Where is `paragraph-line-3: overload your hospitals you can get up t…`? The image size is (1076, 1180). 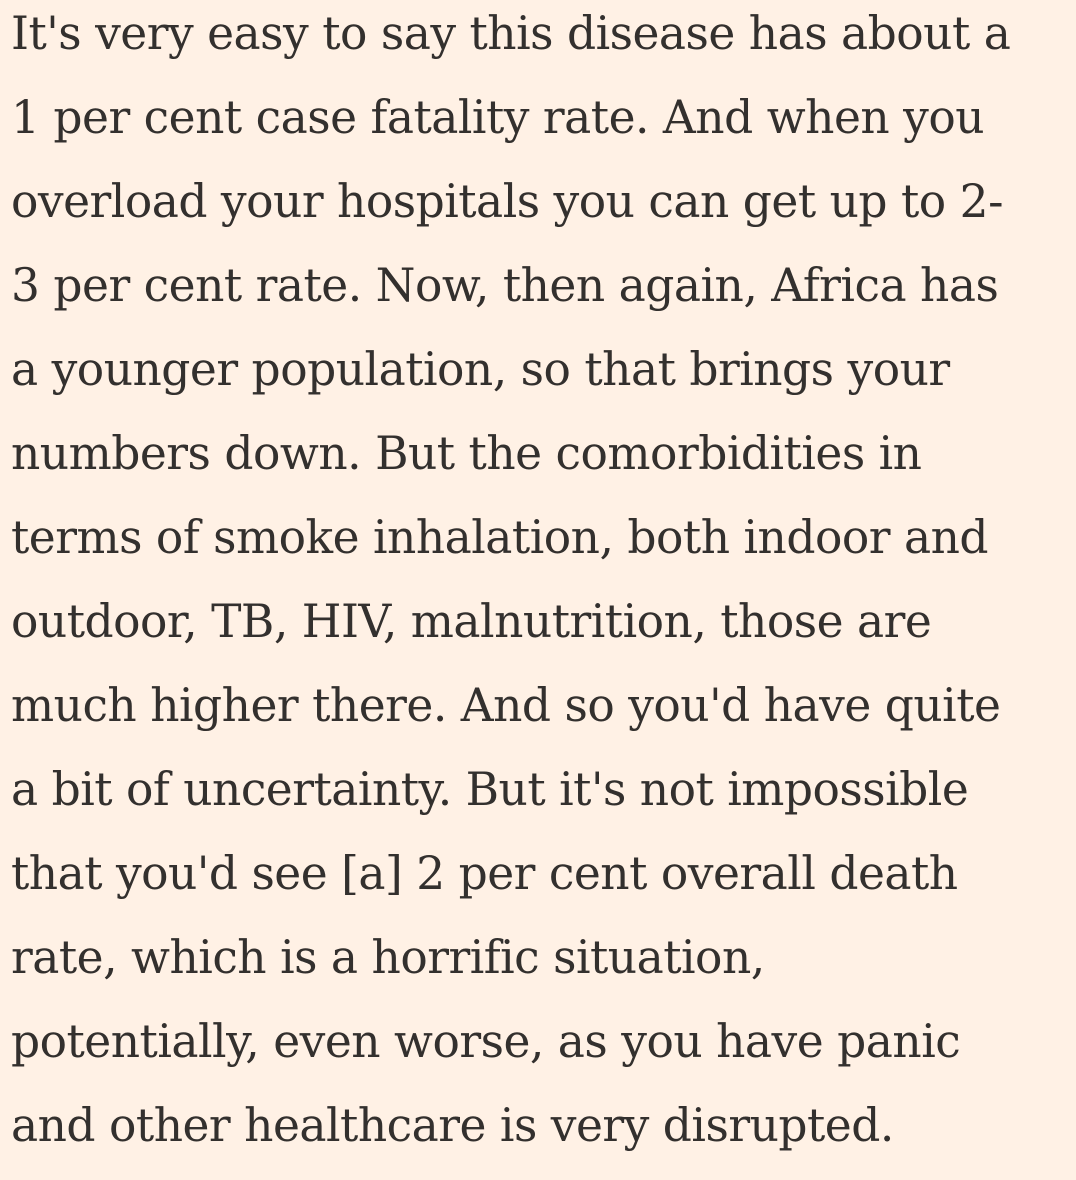 paragraph-line-3: overload your hospitals you can get up t… is located at coordinates (507, 201).